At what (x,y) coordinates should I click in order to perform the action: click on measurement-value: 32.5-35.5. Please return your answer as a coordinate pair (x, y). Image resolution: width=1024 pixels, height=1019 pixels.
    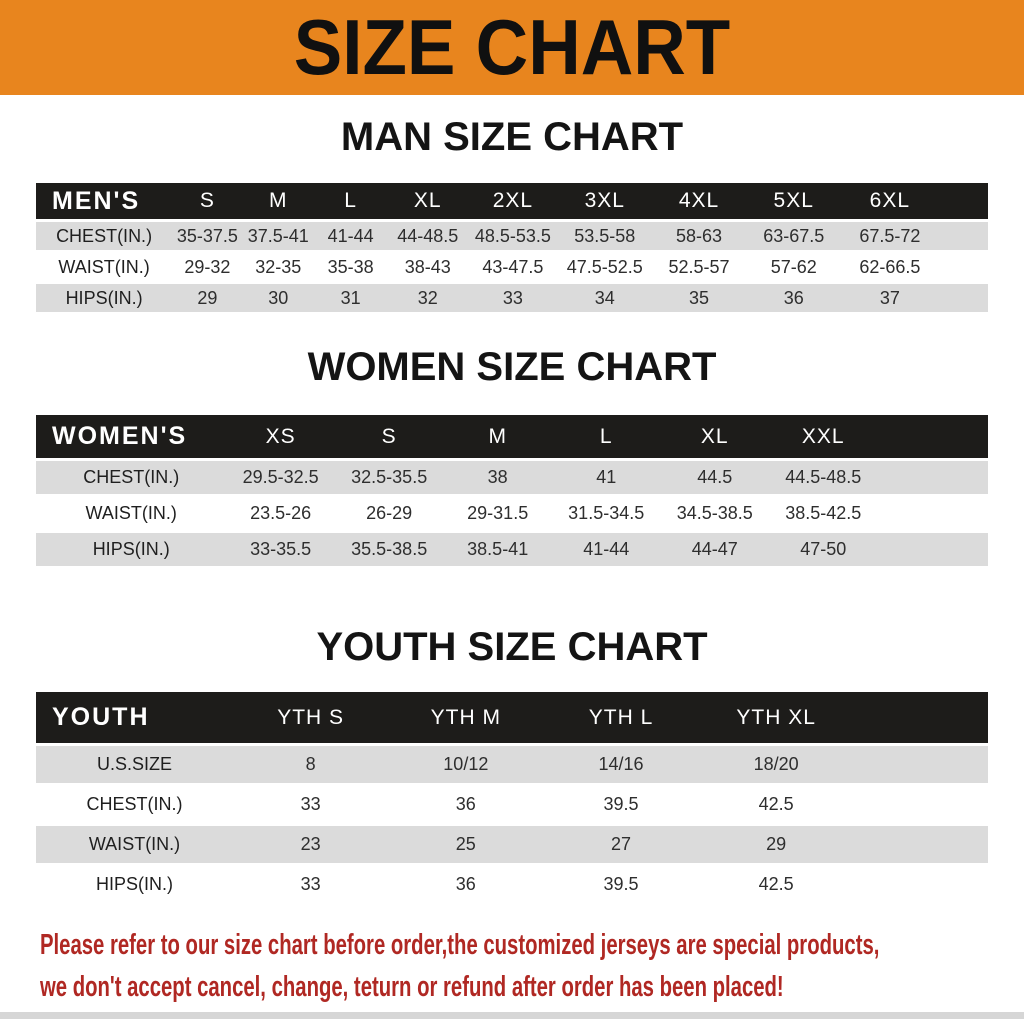
    Looking at the image, I should click on (389, 479).